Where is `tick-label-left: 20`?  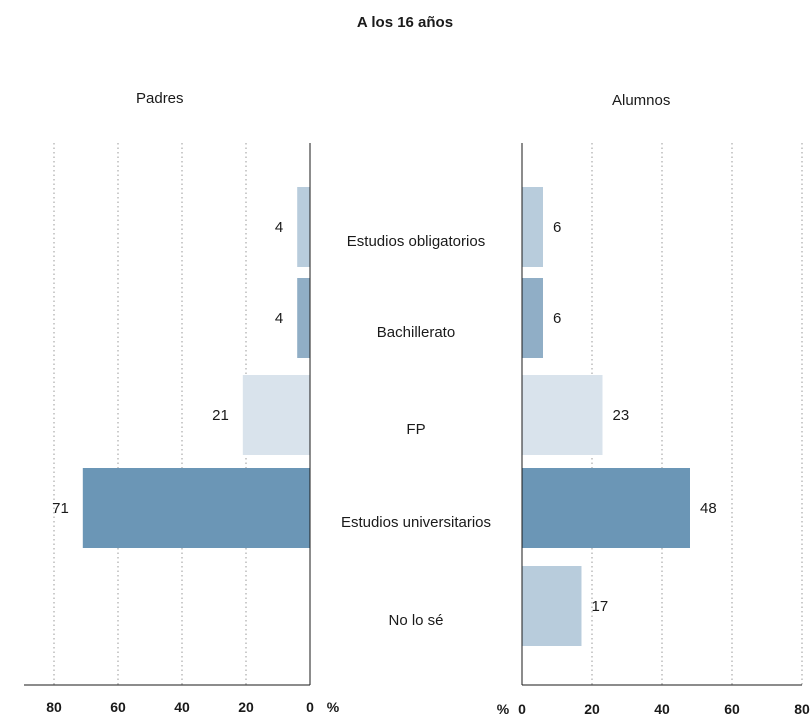 tick-label-left: 20 is located at coordinates (246, 707).